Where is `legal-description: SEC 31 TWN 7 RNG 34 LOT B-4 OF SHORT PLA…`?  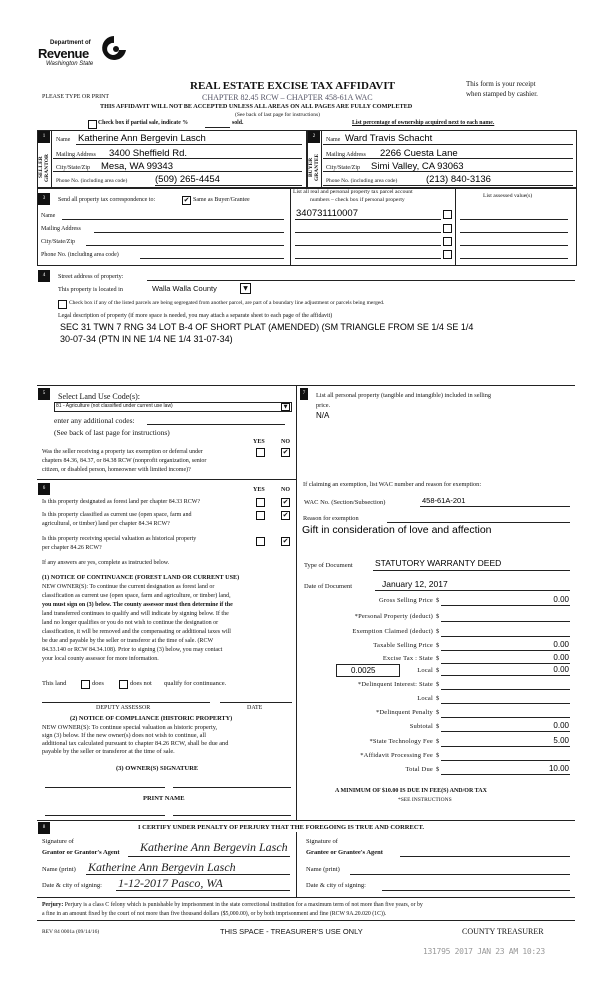 legal-description: SEC 31 TWN 7 RNG 34 LOT B-4 OF SHORT PLA… is located at coordinates (267, 327).